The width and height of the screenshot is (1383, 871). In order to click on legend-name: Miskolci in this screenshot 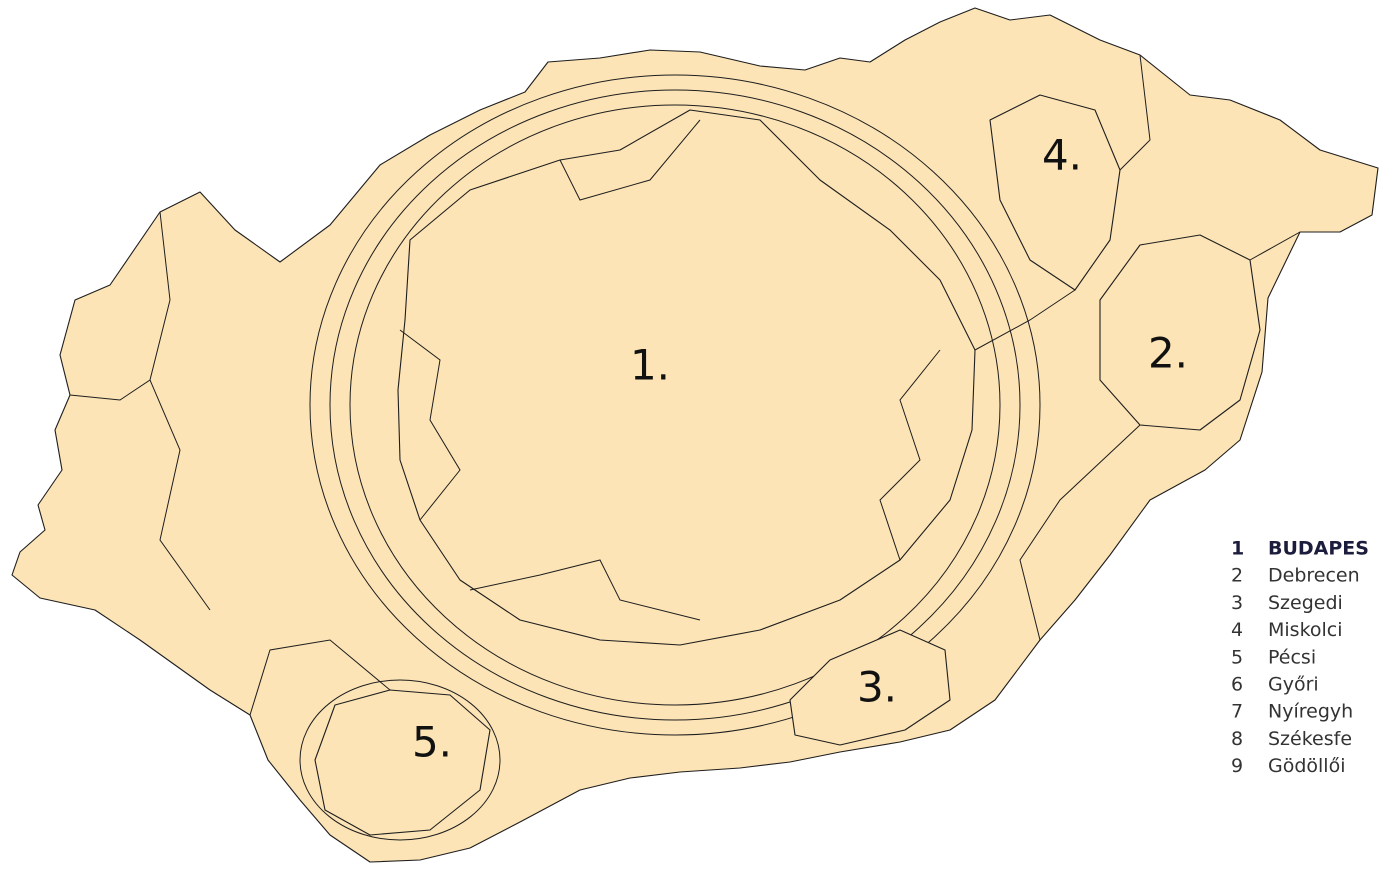, I will do `click(1305, 630)`.